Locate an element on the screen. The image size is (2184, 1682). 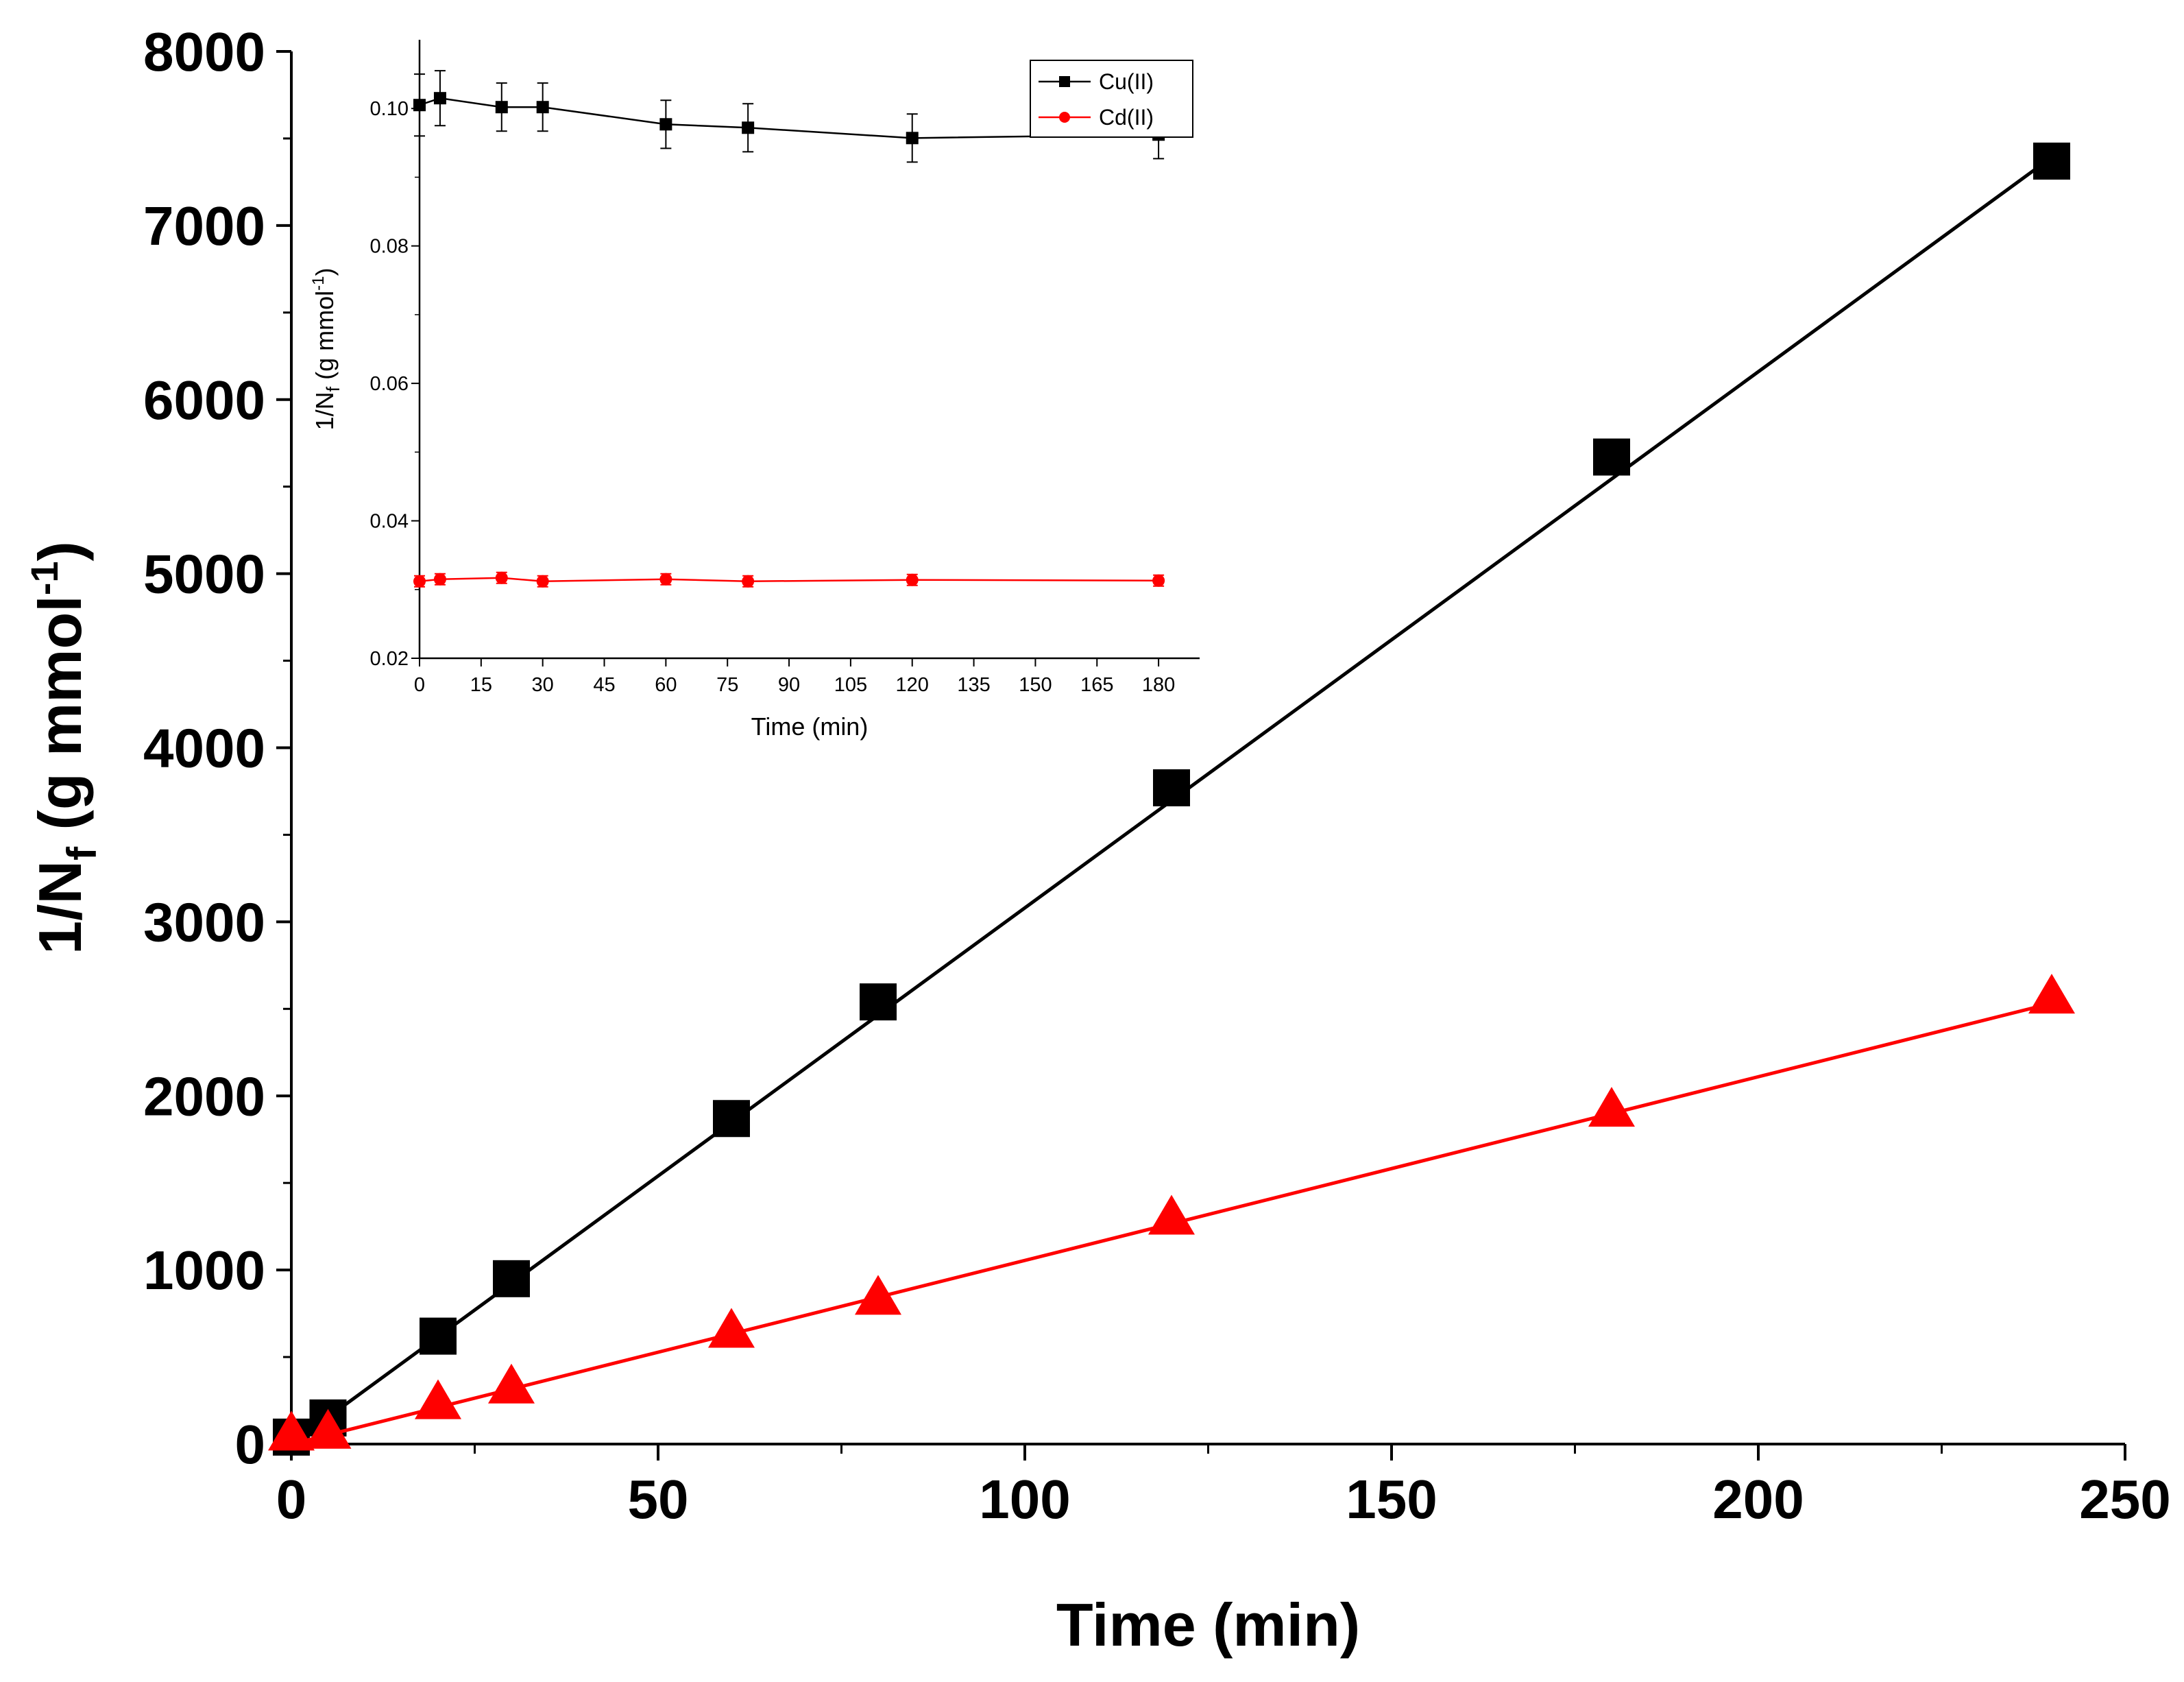
inset-x-tick-label: 15 is located at coordinates (481, 685).